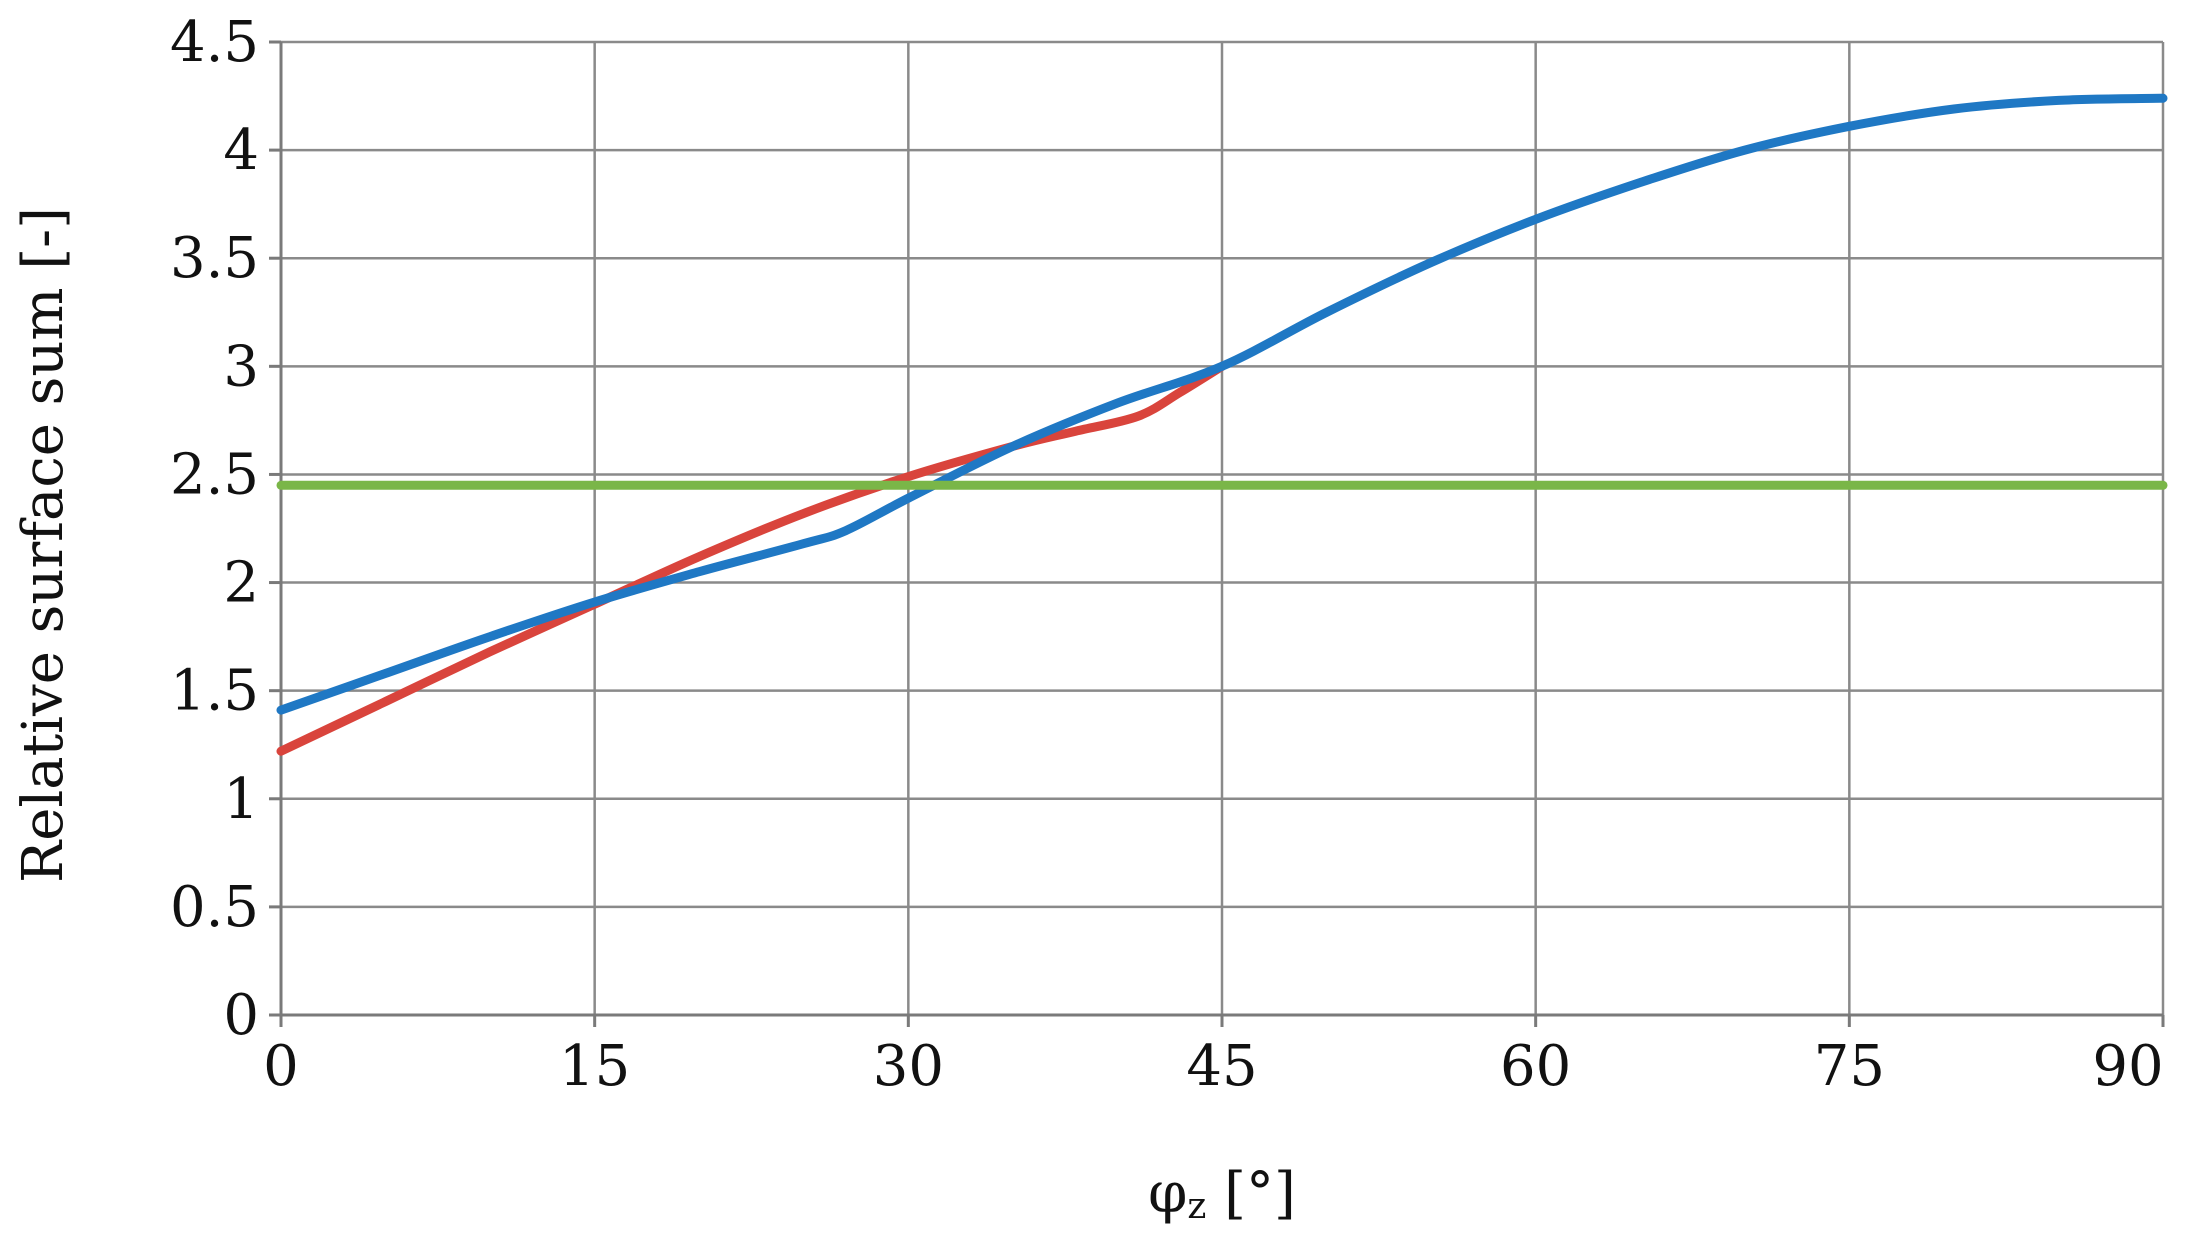 This screenshot has height=1249, width=2192. What do you see at coordinates (1251, 1193) in the screenshot?
I see `x-axis-title-unit: [°]` at bounding box center [1251, 1193].